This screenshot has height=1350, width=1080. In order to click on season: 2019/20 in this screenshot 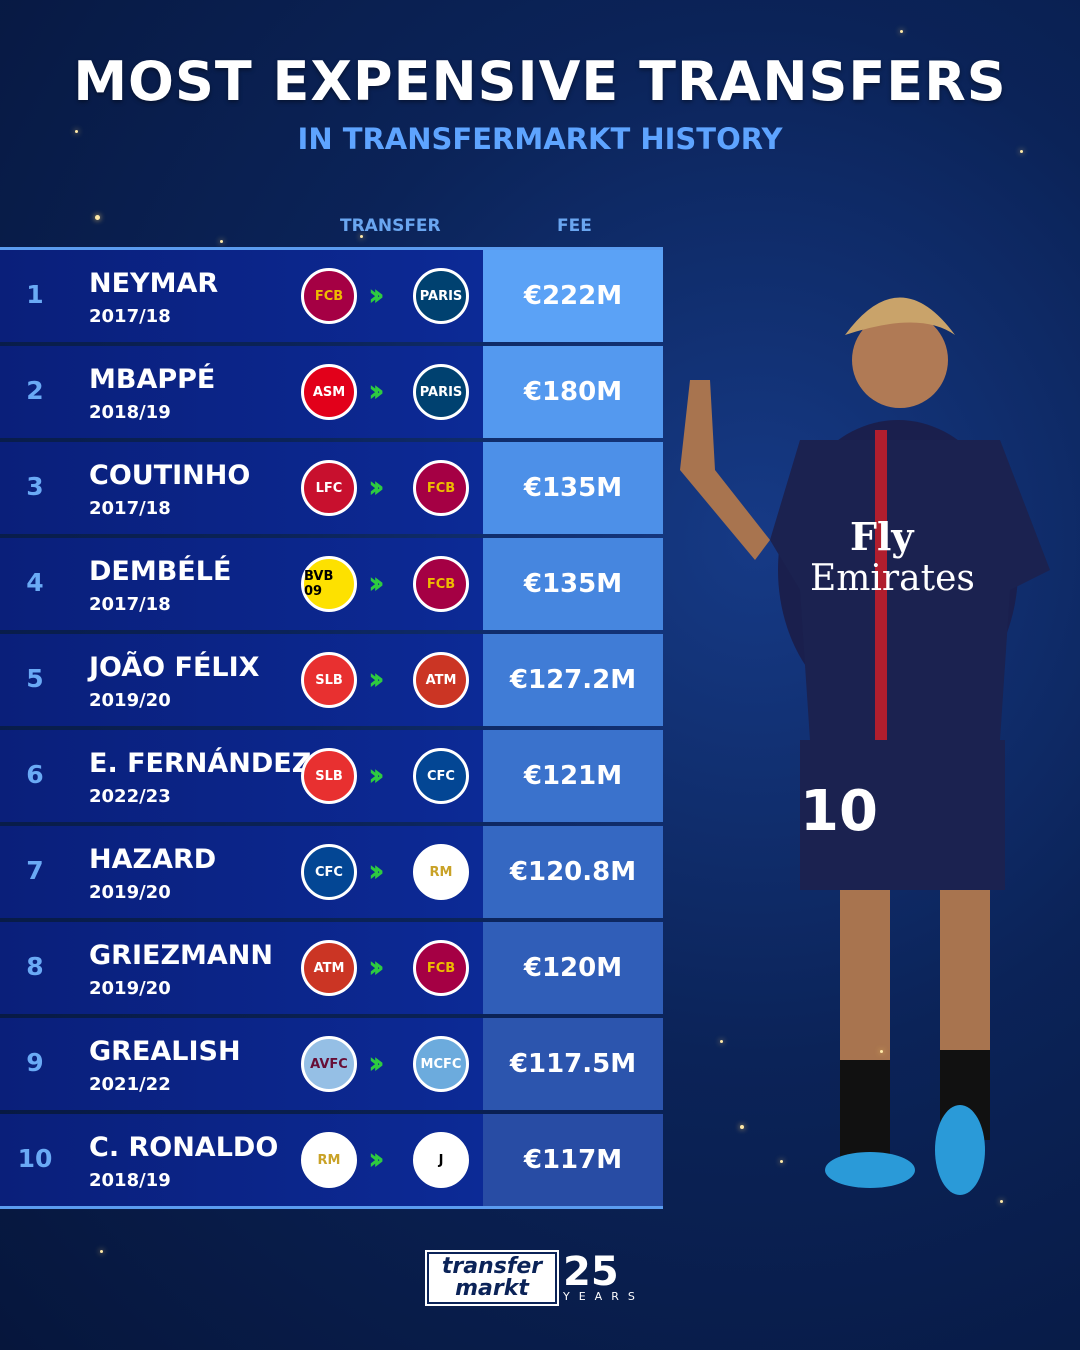, I will do `click(130, 988)`.